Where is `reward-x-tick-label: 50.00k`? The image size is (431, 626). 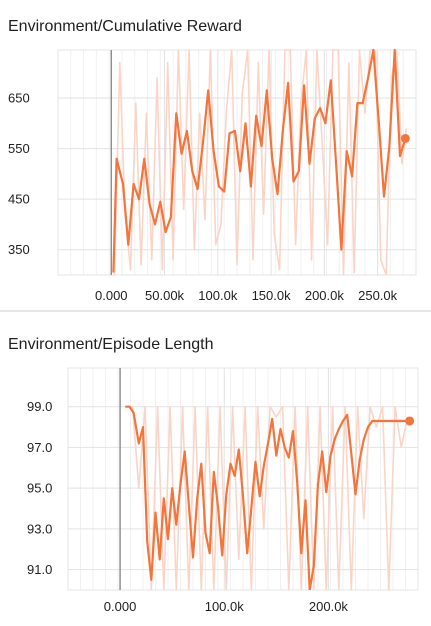 reward-x-tick-label: 50.00k is located at coordinates (165, 295).